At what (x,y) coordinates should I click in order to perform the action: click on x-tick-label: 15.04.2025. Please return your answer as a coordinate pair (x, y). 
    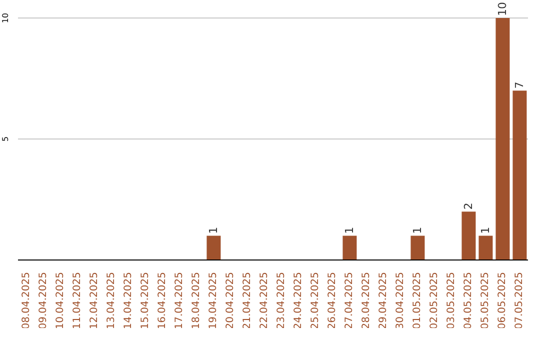
    Looking at the image, I should click on (145, 301).